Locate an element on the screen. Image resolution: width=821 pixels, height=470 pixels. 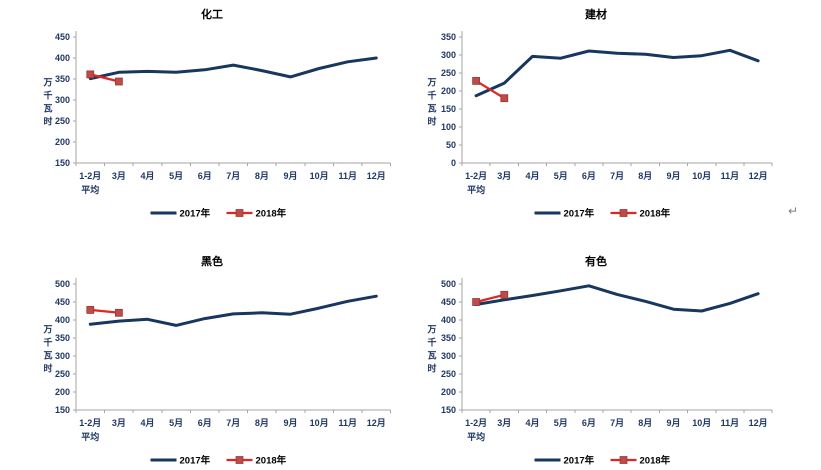
y-tick-label: 0 is located at coordinates (453, 163).